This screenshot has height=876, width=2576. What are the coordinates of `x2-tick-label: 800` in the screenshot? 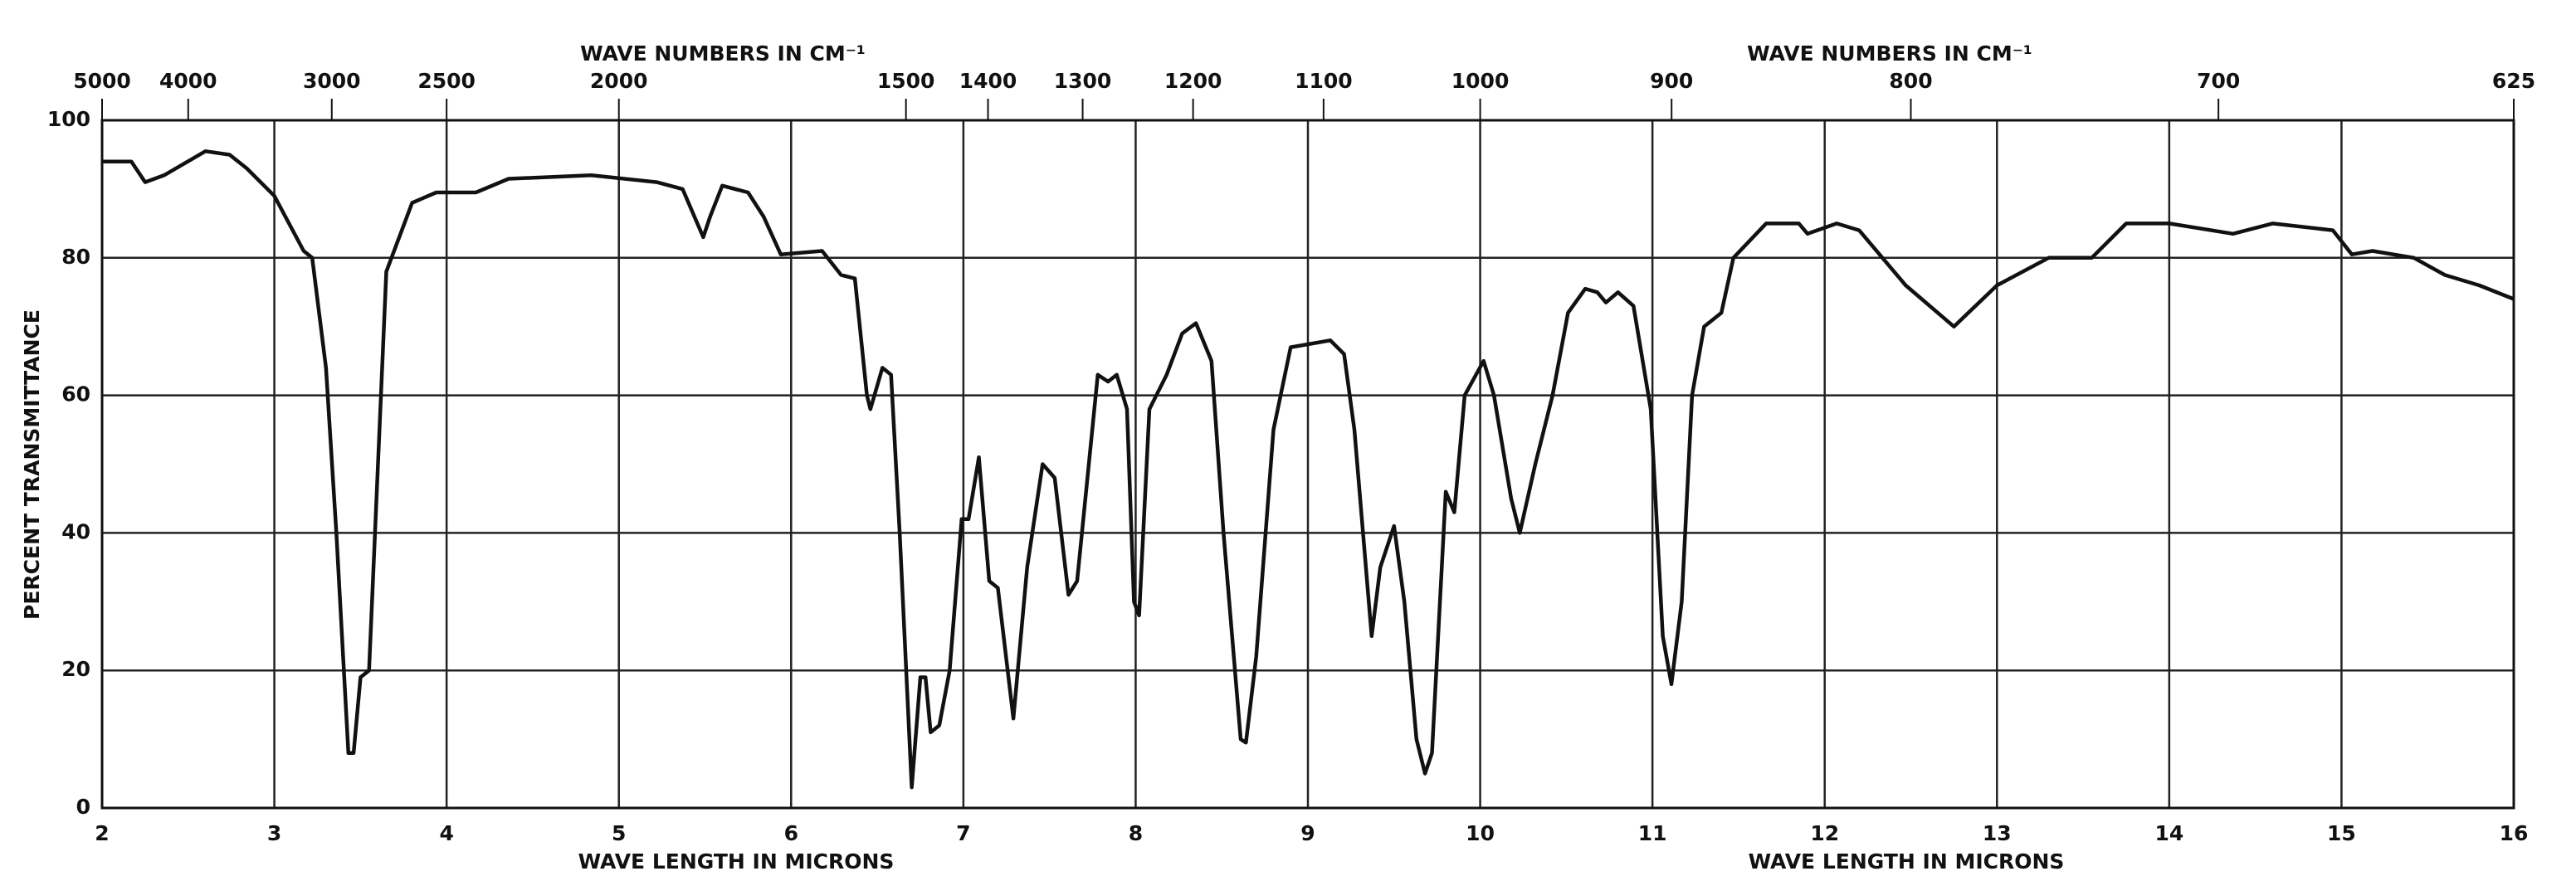 It's located at (1911, 81).